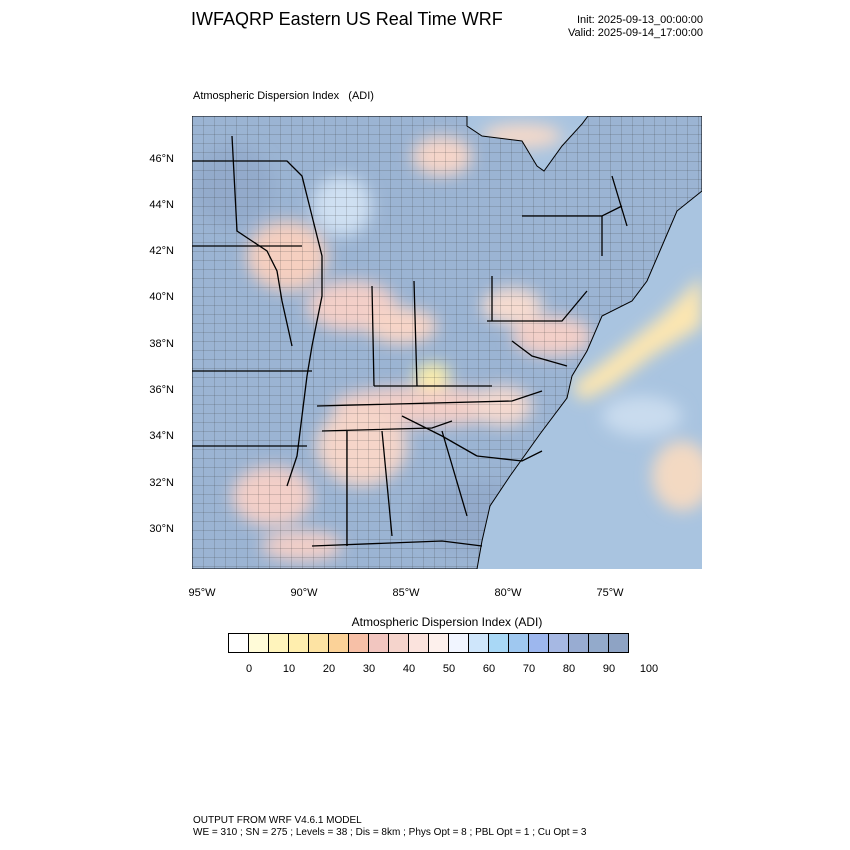 This screenshot has width=850, height=850. Describe the element at coordinates (369, 669) in the screenshot. I see `colorbar-tick-label: 30` at that location.